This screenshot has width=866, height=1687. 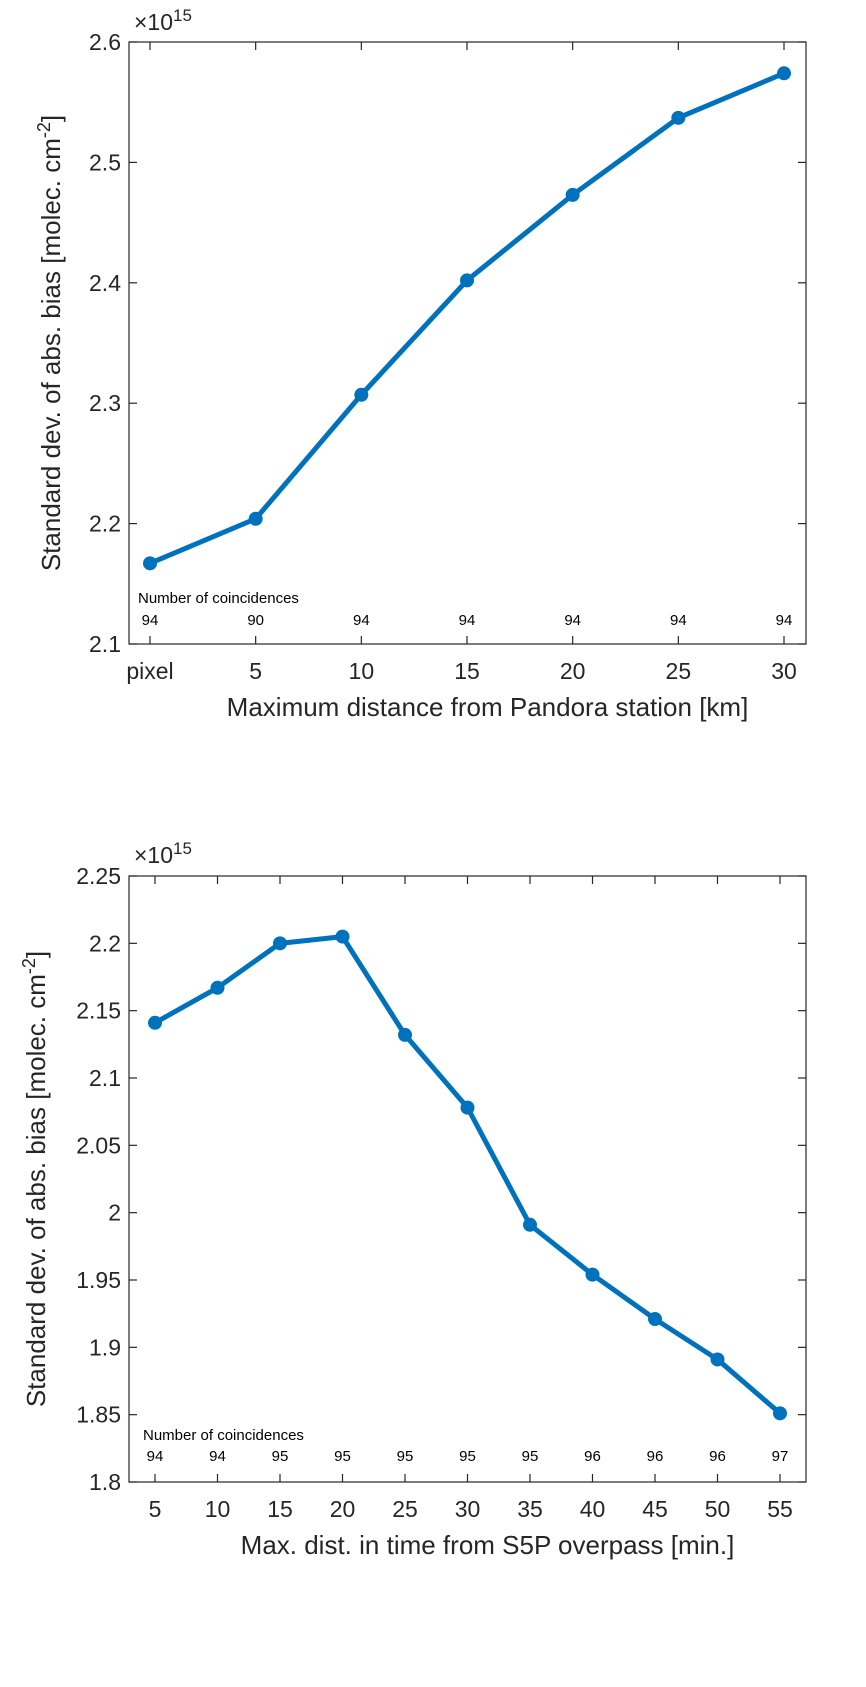 I want to click on y-tick-label: 1.85, so click(x=98, y=1415).